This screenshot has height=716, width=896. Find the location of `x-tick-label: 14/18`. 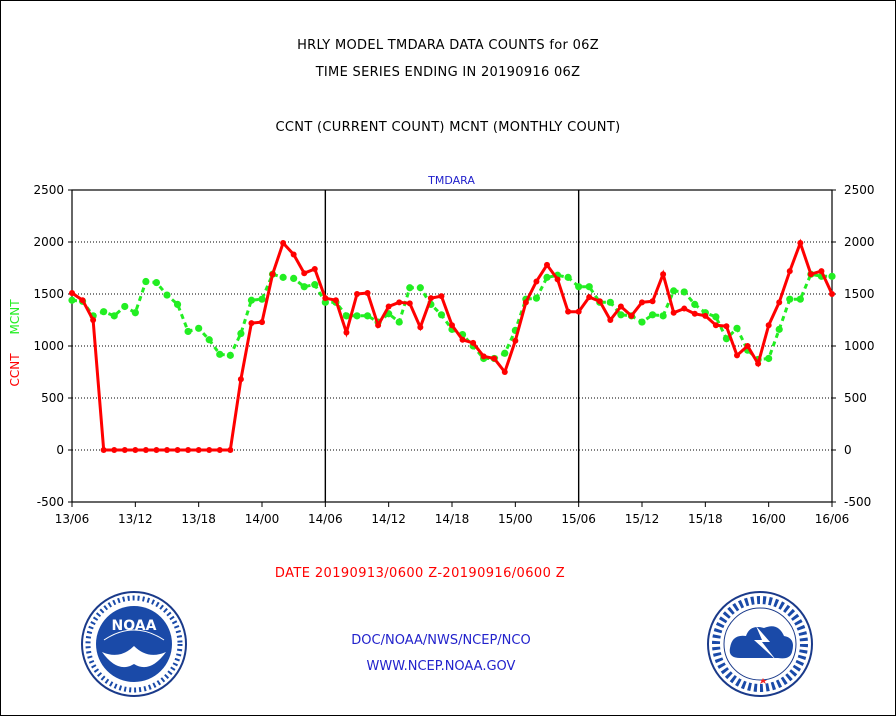

x-tick-label: 14/18 is located at coordinates (452, 519).